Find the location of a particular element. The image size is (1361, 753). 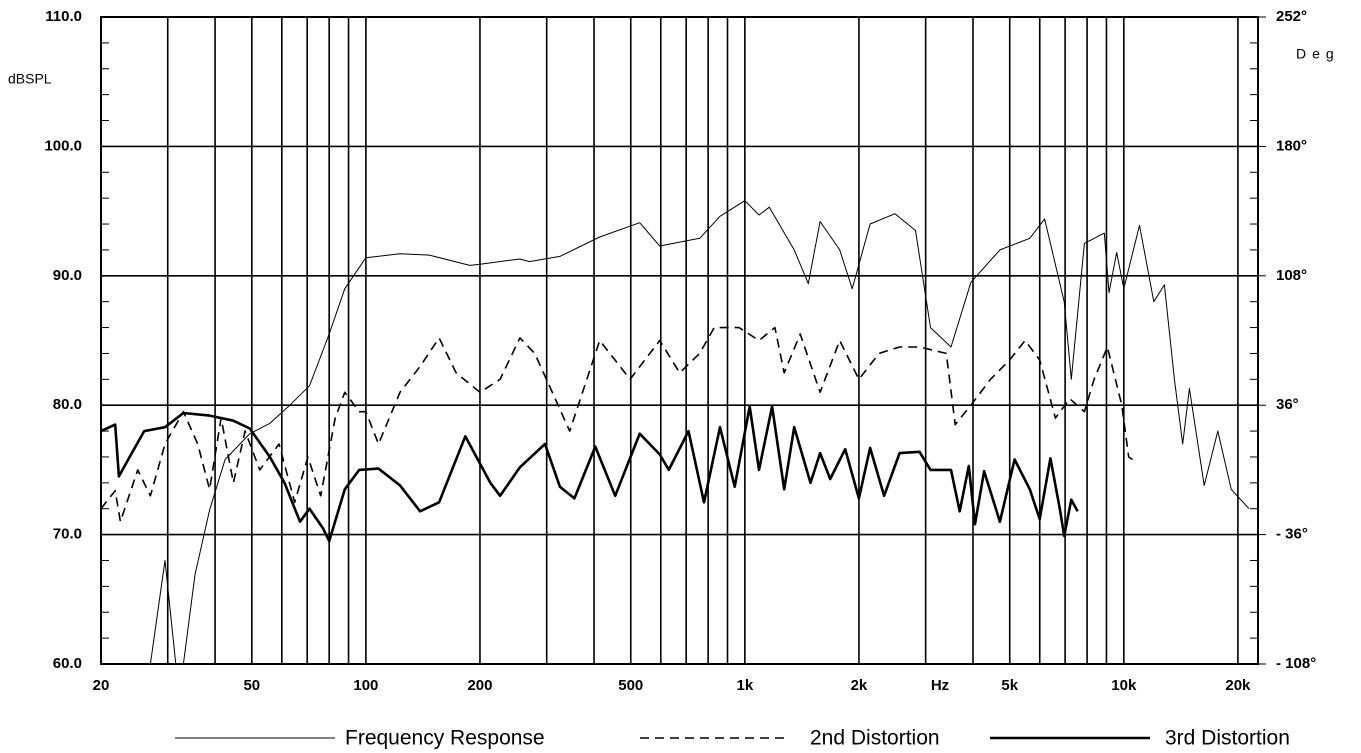

x-tick-label: 500 is located at coordinates (630, 685).